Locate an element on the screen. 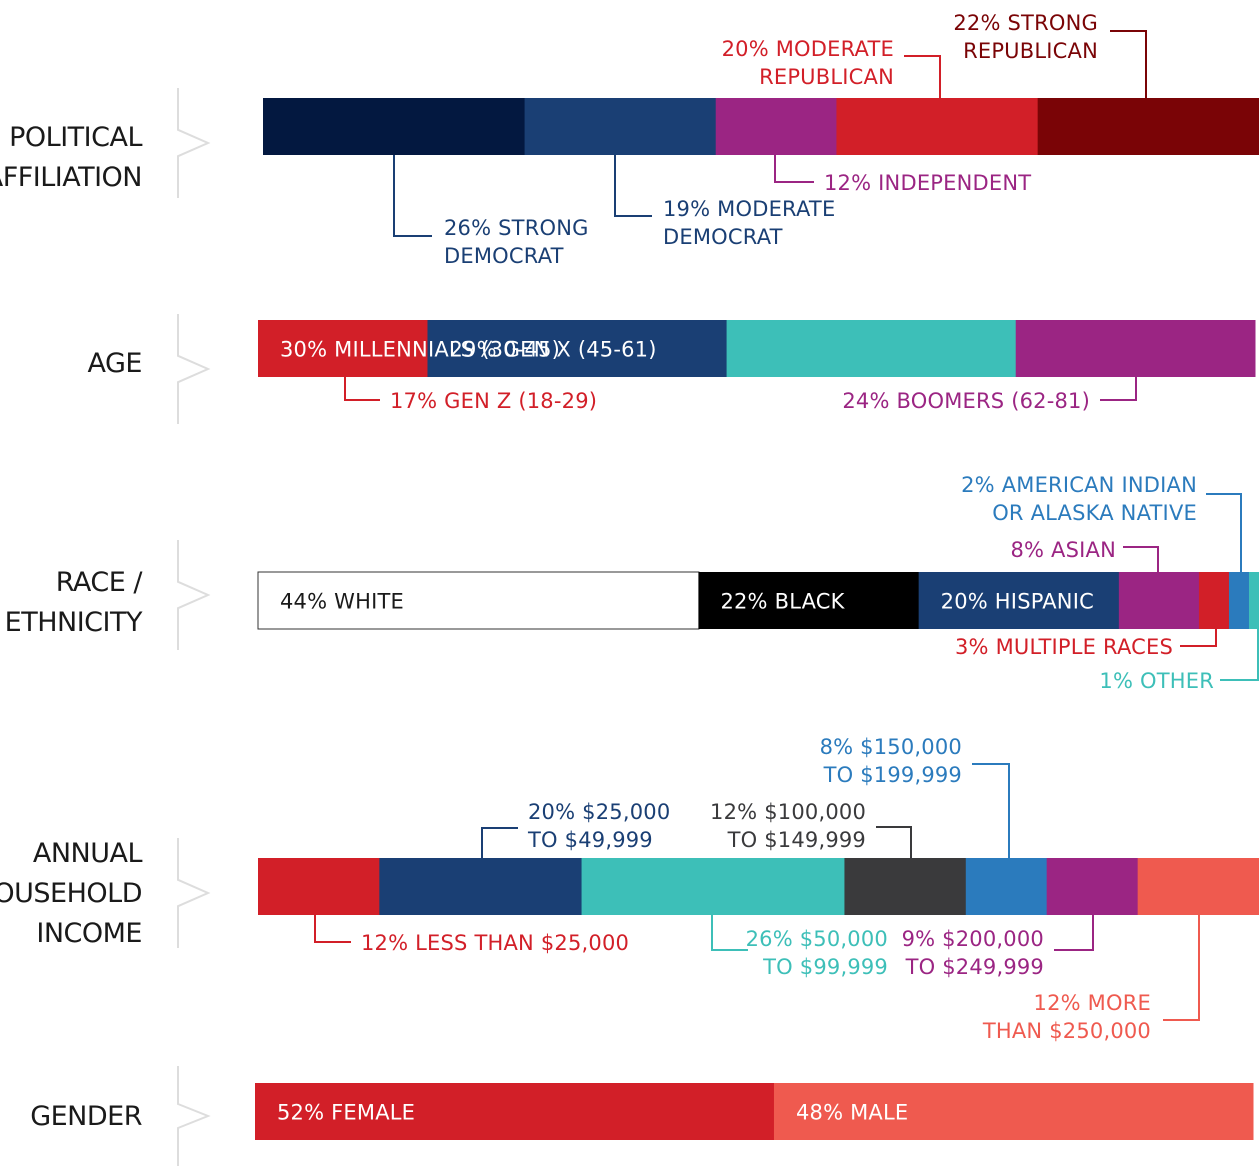 The height and width of the screenshot is (1167, 1259). annotation-150k-199k: 8% $150,000 TO $199,999 is located at coordinates (891, 761).